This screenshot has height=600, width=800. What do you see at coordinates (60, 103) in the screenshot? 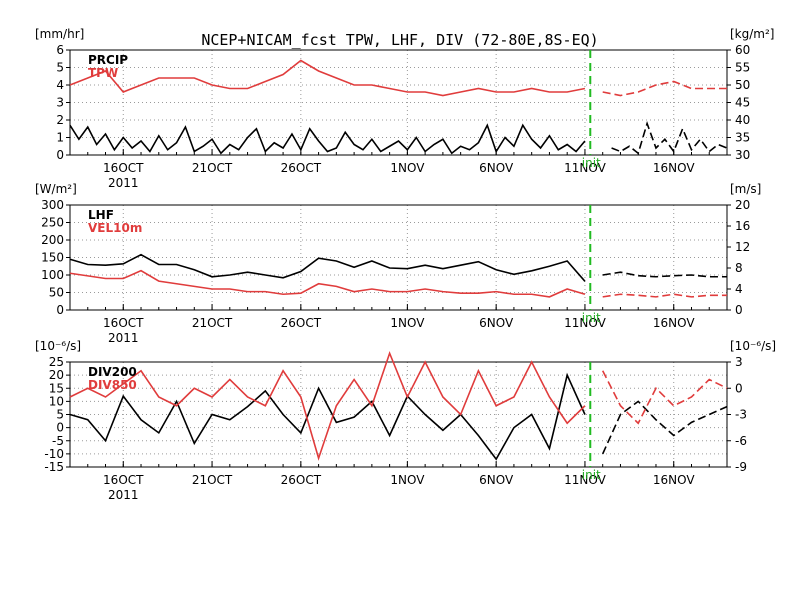
I see `y-tick-label-left: 3` at bounding box center [60, 103].